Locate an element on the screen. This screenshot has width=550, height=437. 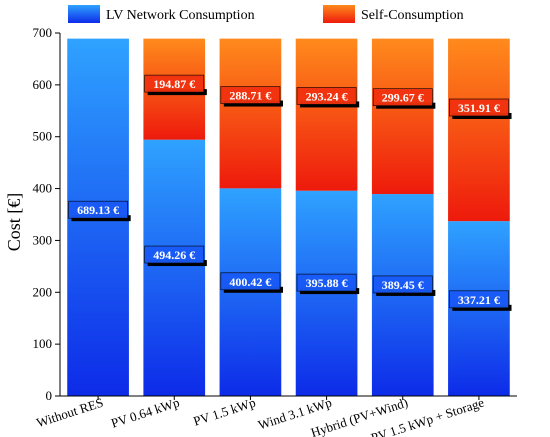
value-label: 299.67 € is located at coordinates (403, 98).